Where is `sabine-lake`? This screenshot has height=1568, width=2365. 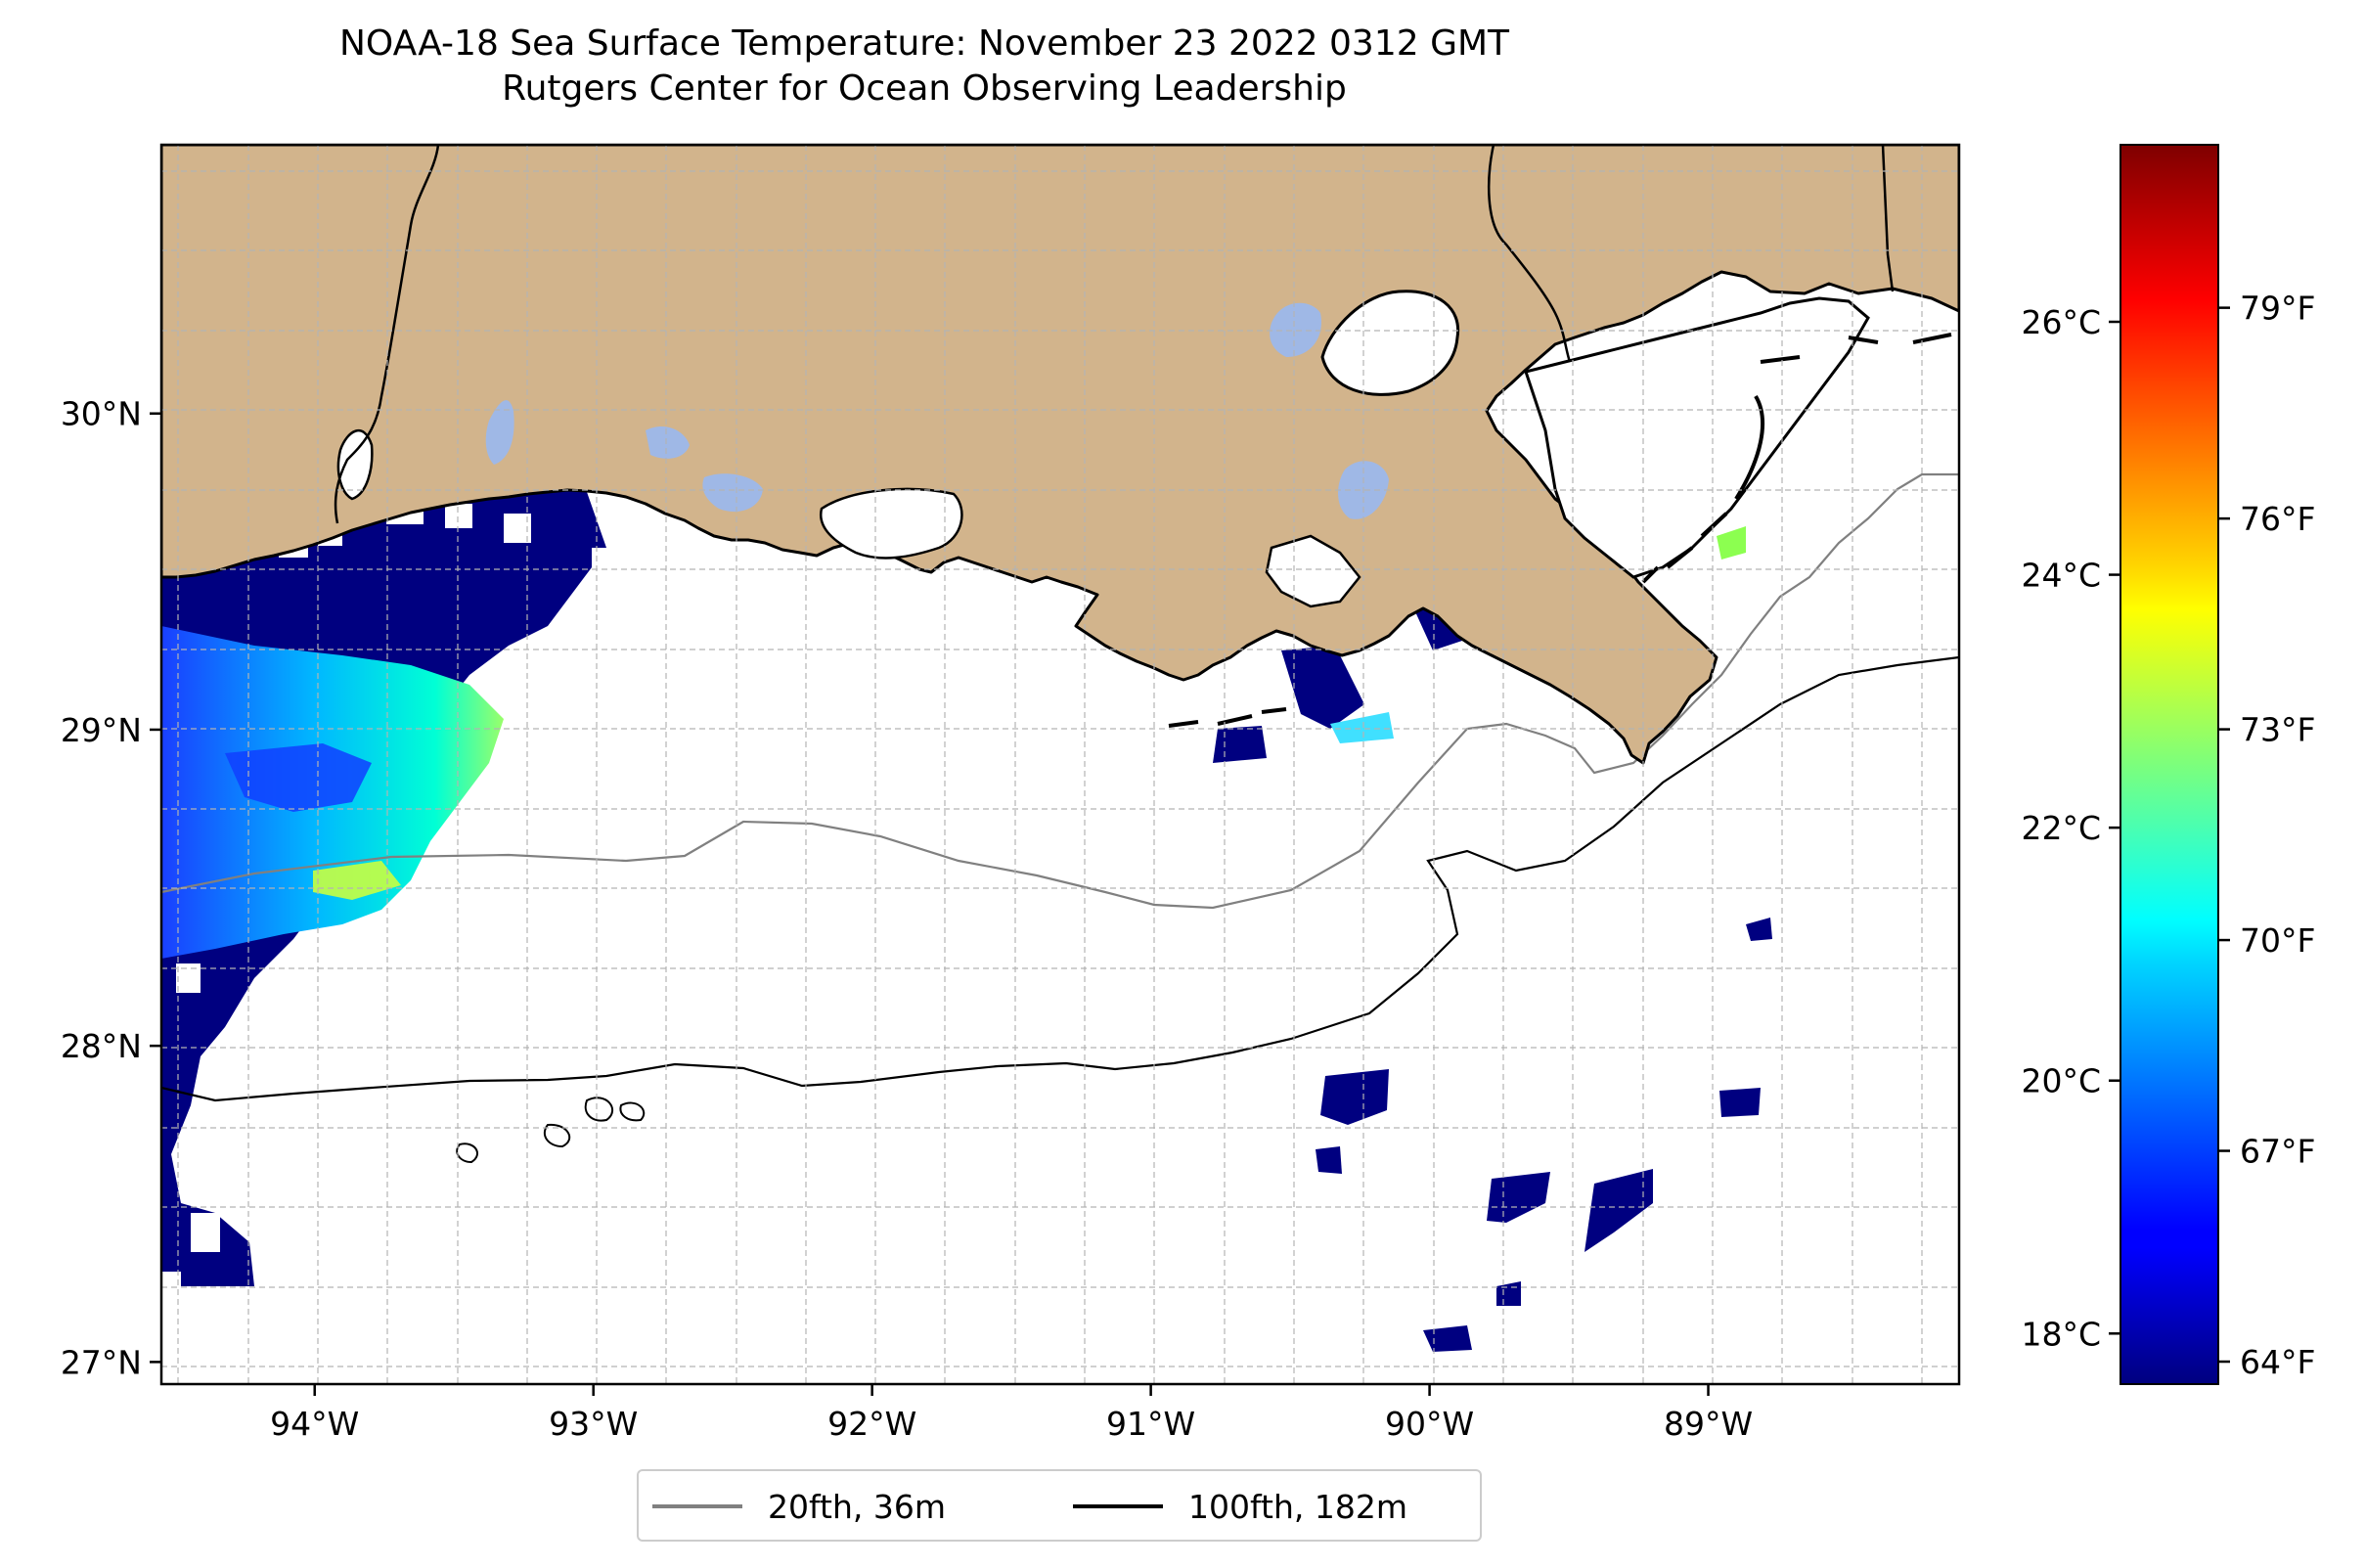 sabine-lake is located at coordinates (355, 464).